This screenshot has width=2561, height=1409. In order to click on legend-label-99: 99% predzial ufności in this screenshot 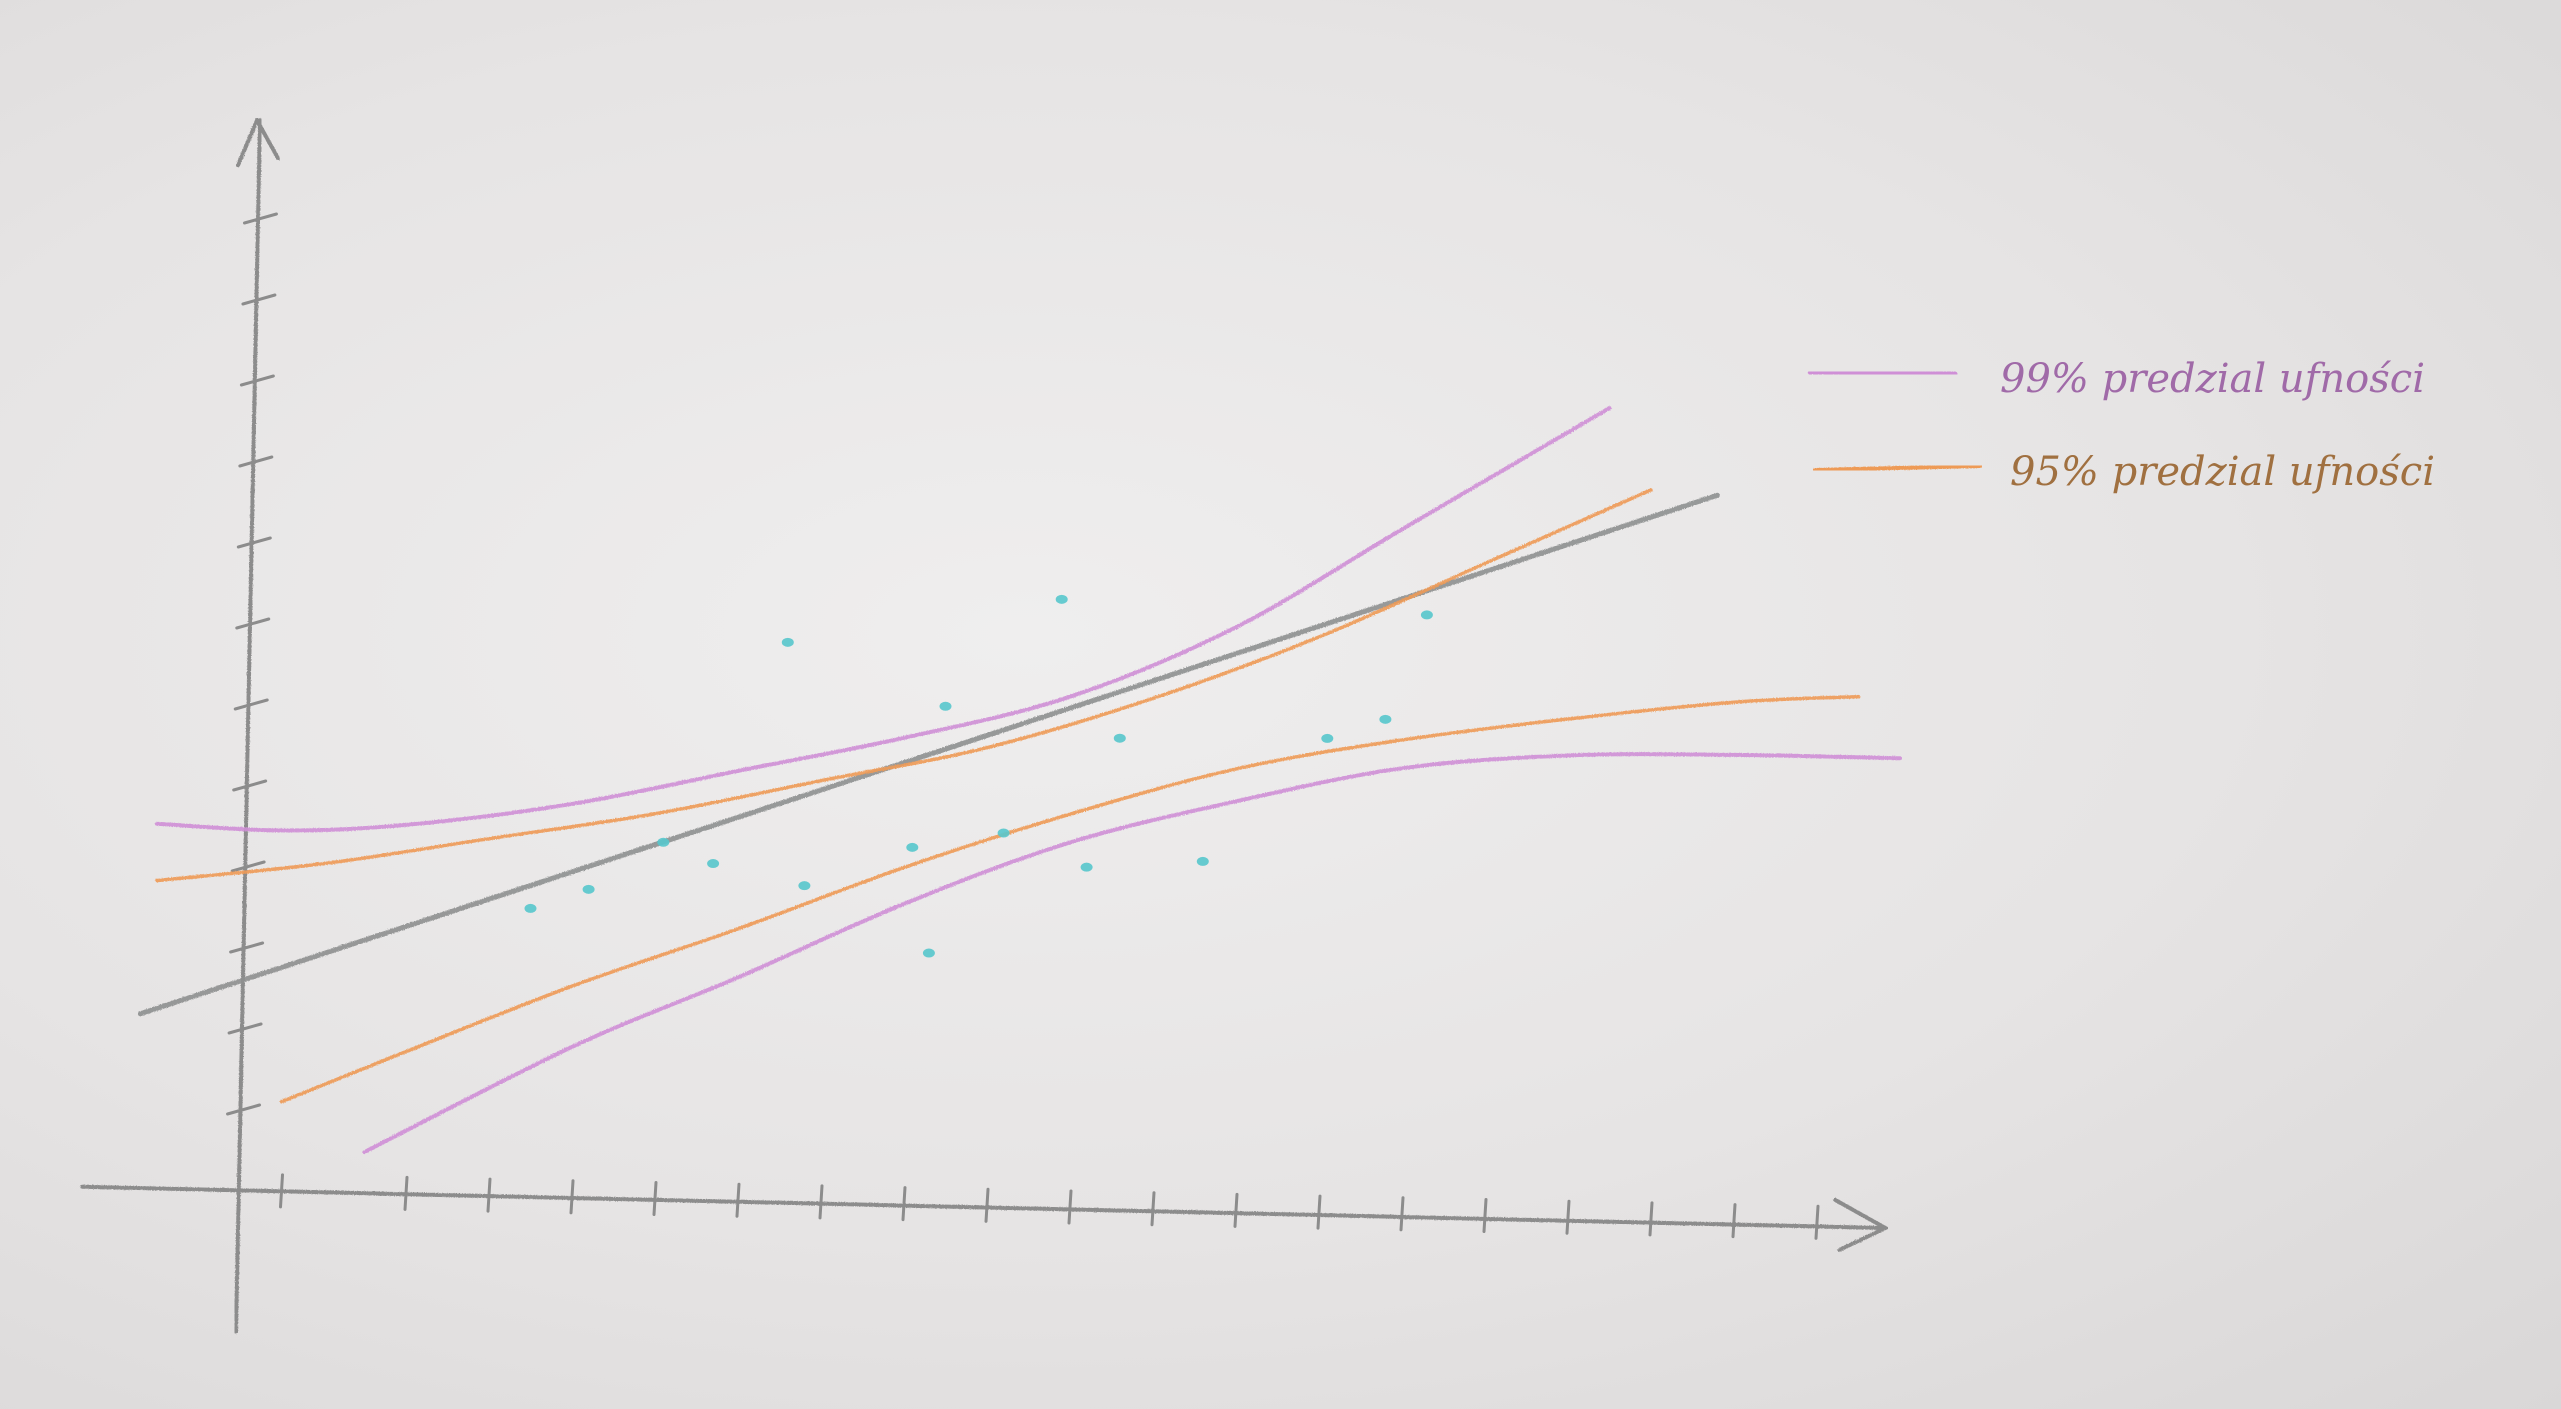, I will do `click(2212, 379)`.